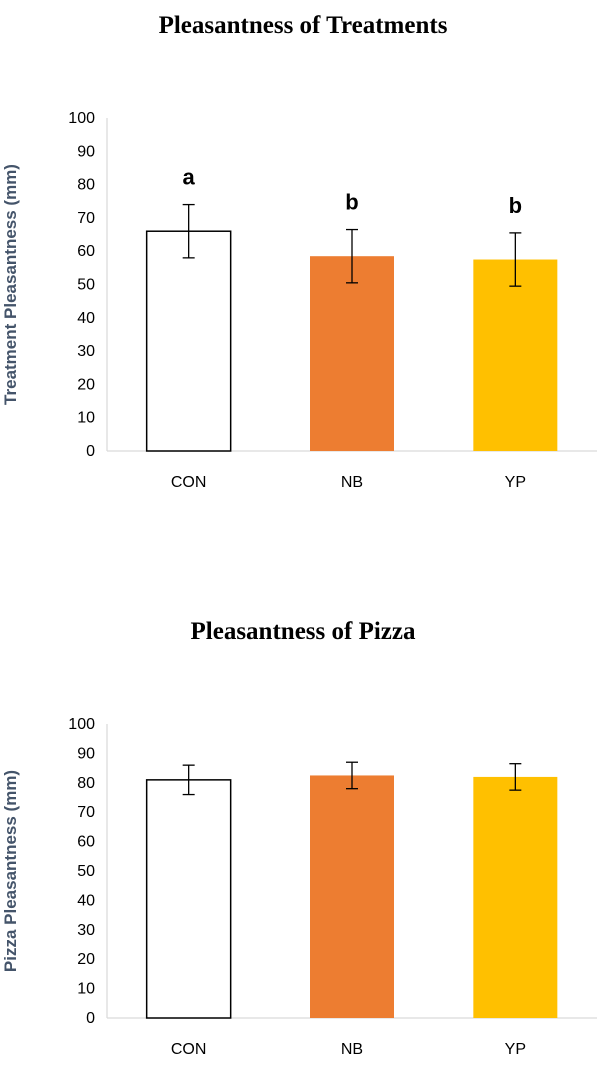  Describe the element at coordinates (10, 284) in the screenshot. I see `y-axis-label: Treatment Pleasantness (mm)` at that location.